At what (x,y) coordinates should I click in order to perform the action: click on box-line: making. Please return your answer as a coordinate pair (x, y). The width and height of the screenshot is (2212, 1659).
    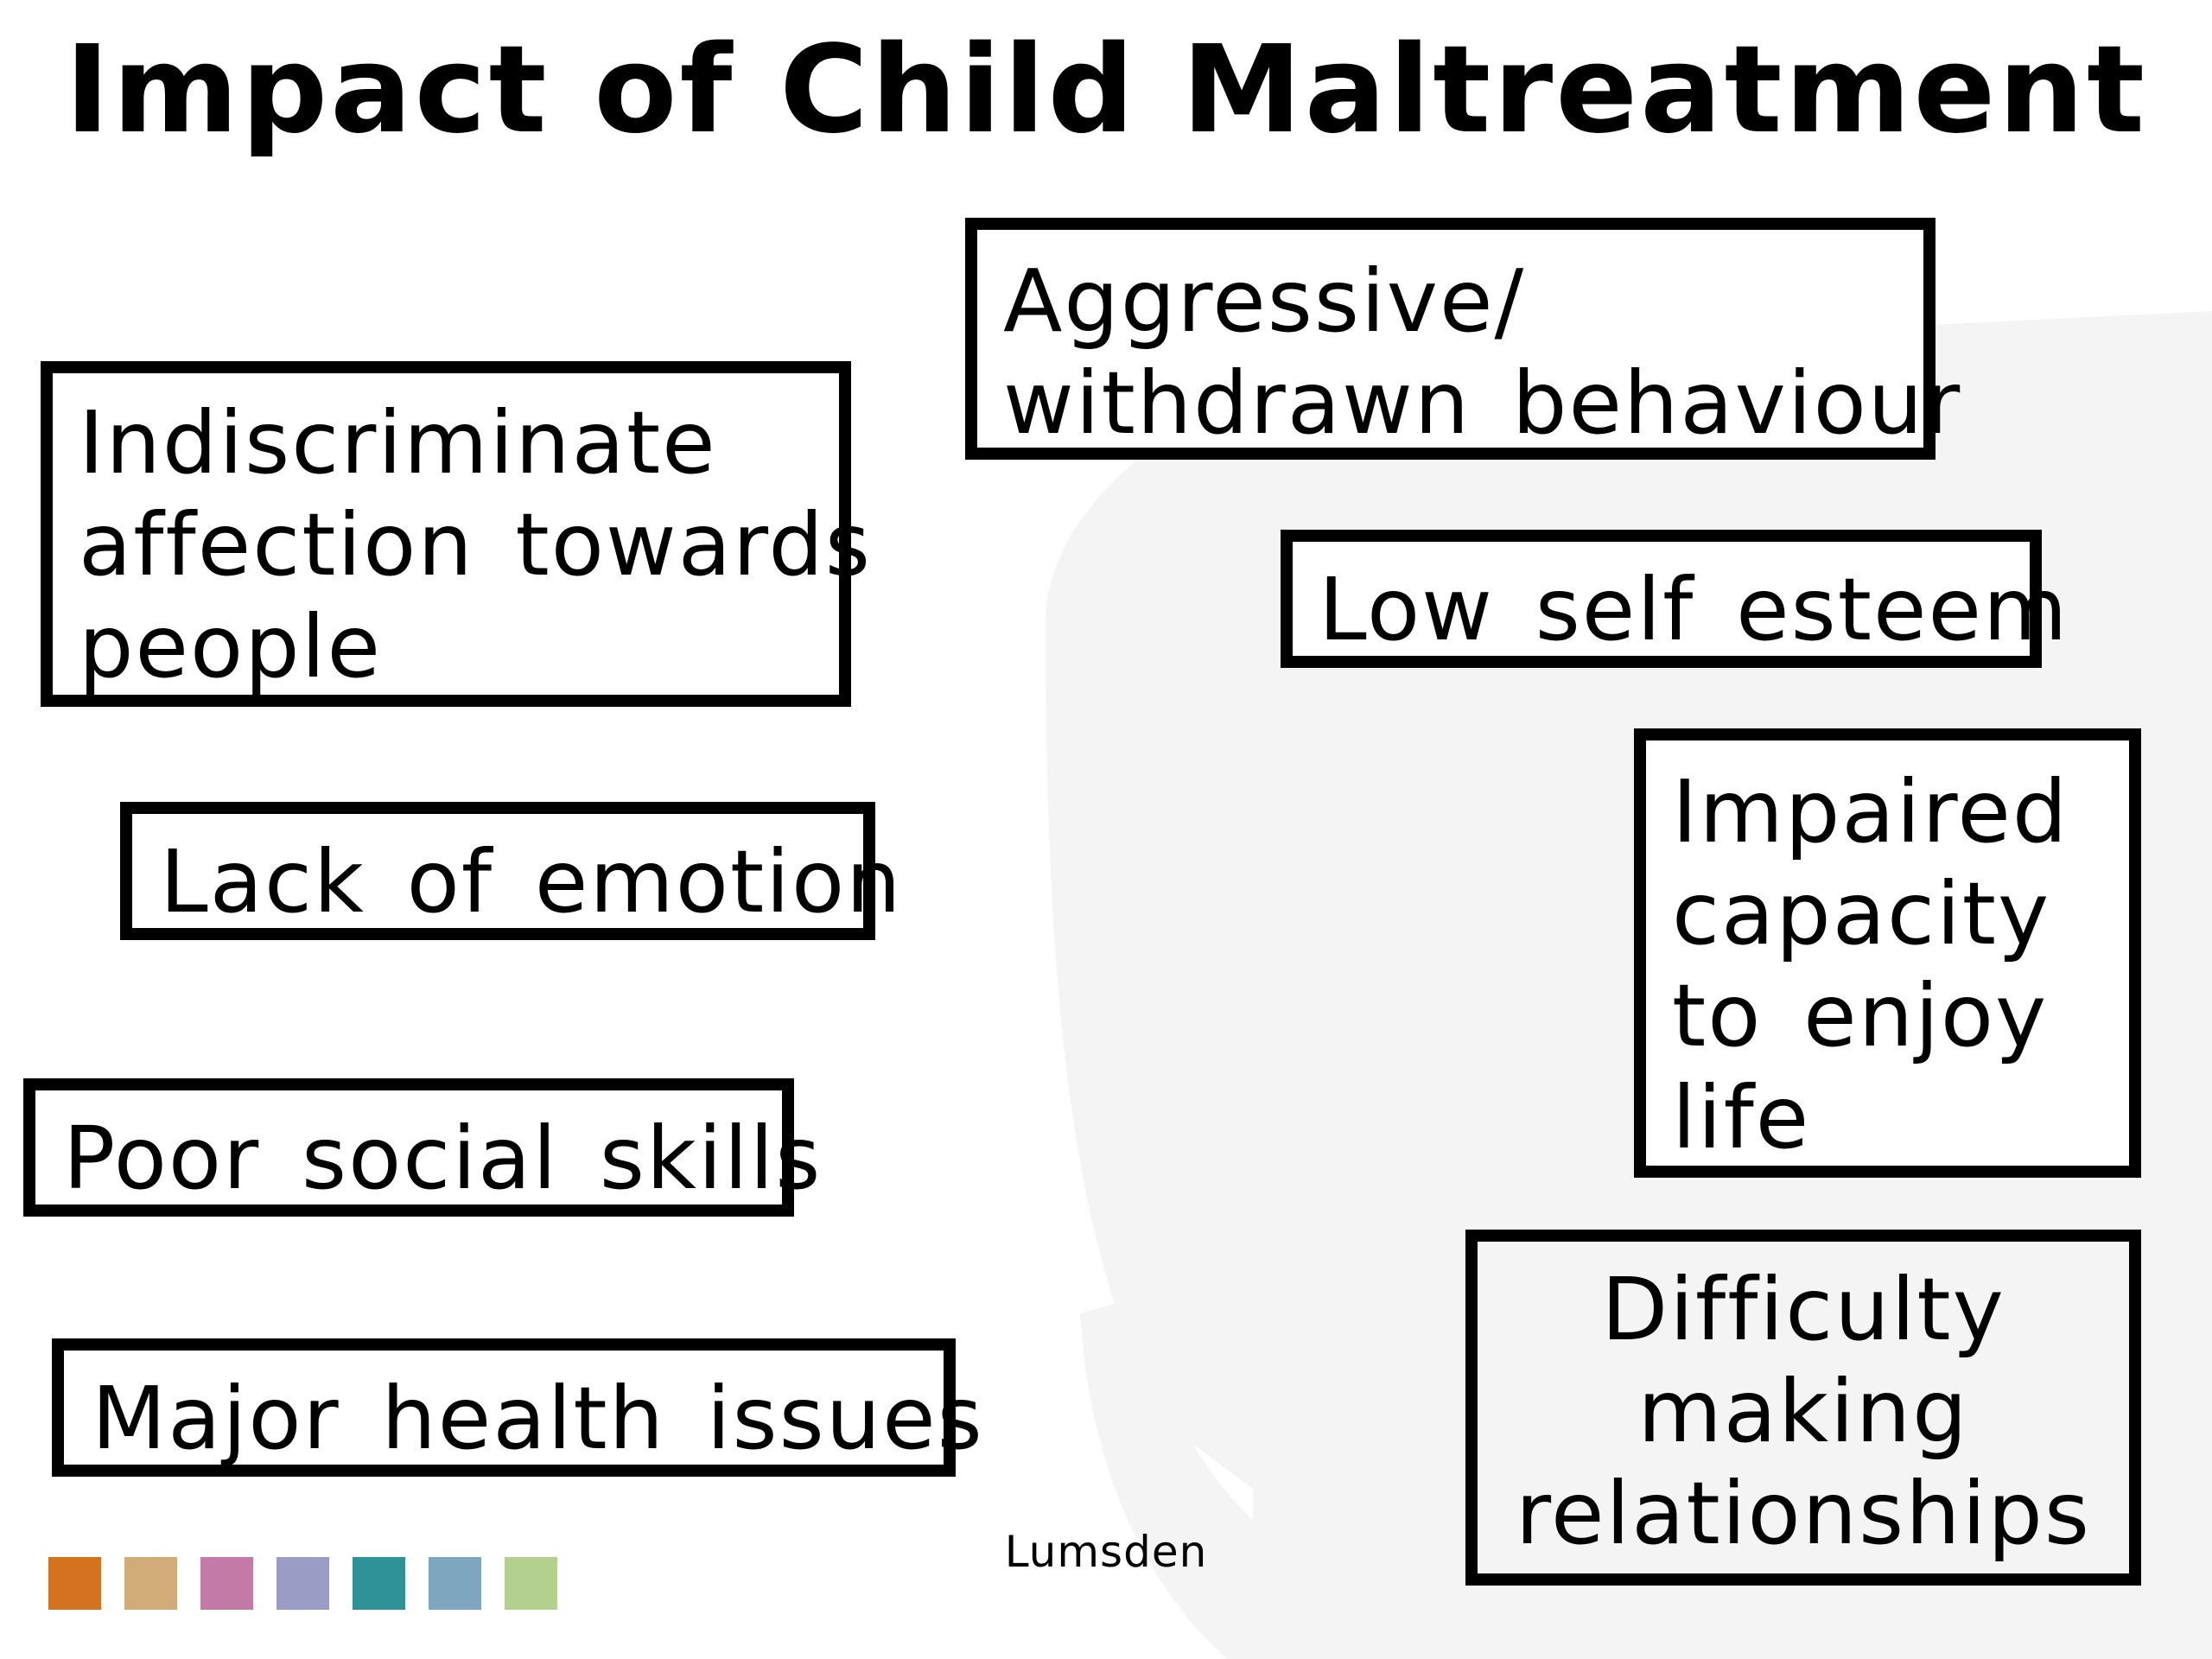
    Looking at the image, I should click on (1803, 1411).